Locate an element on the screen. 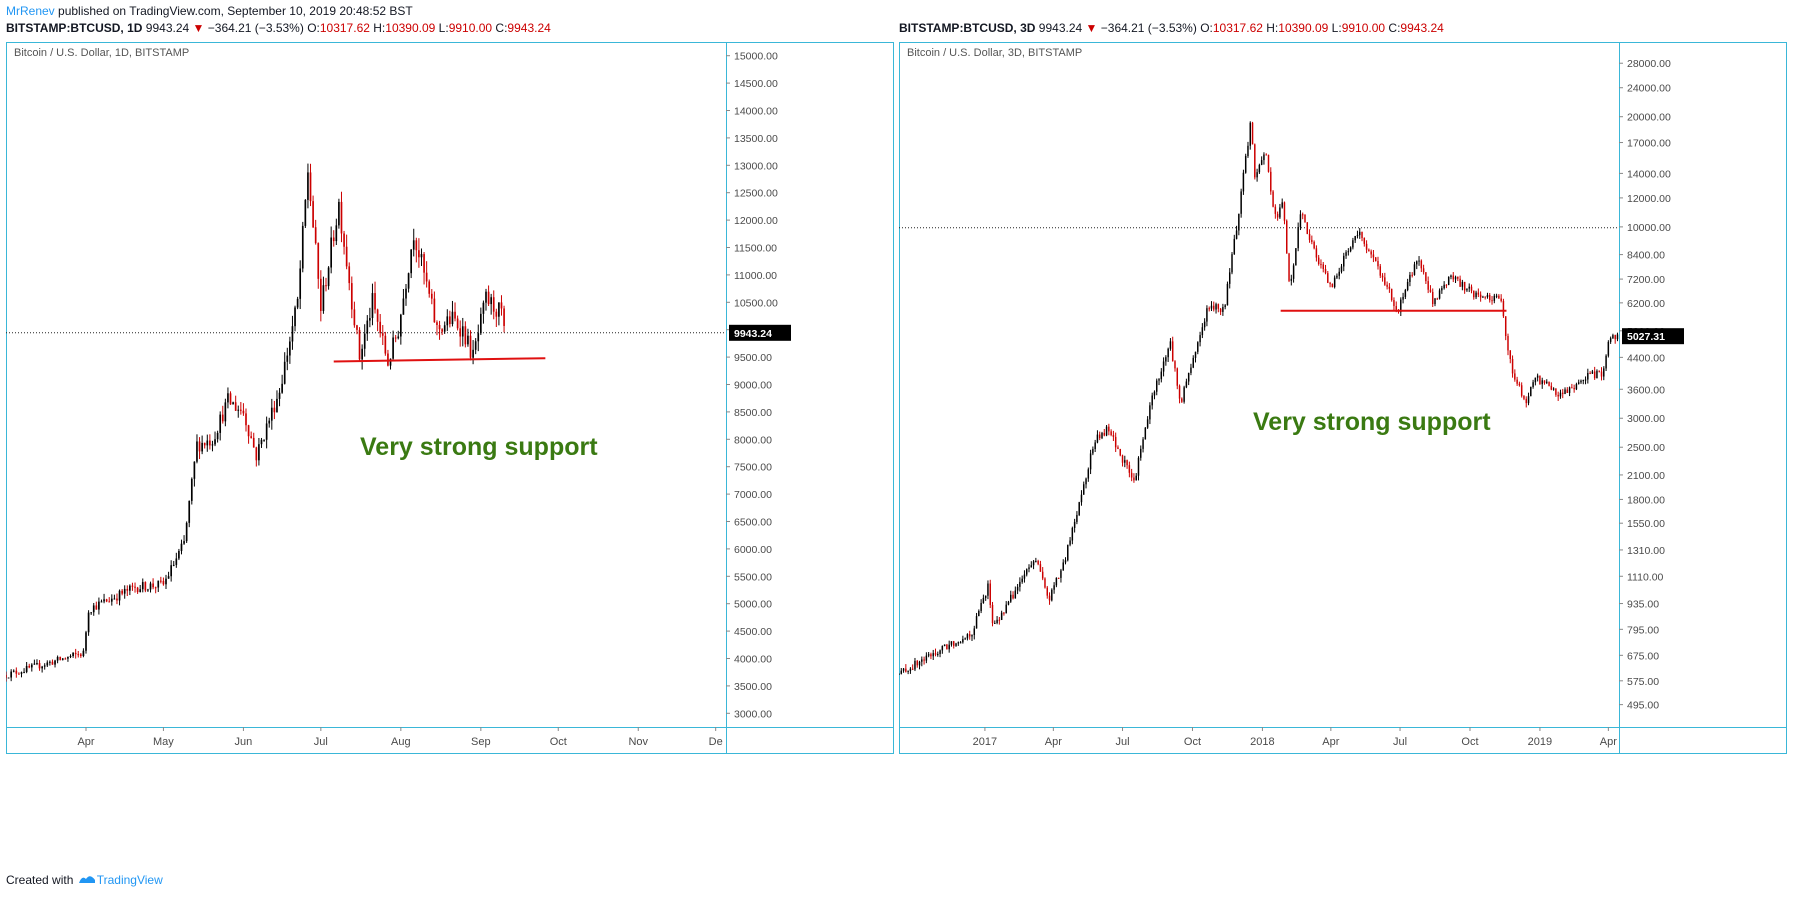 The width and height of the screenshot is (1793, 899). y-tick-label: 13500.00 is located at coordinates (756, 139).